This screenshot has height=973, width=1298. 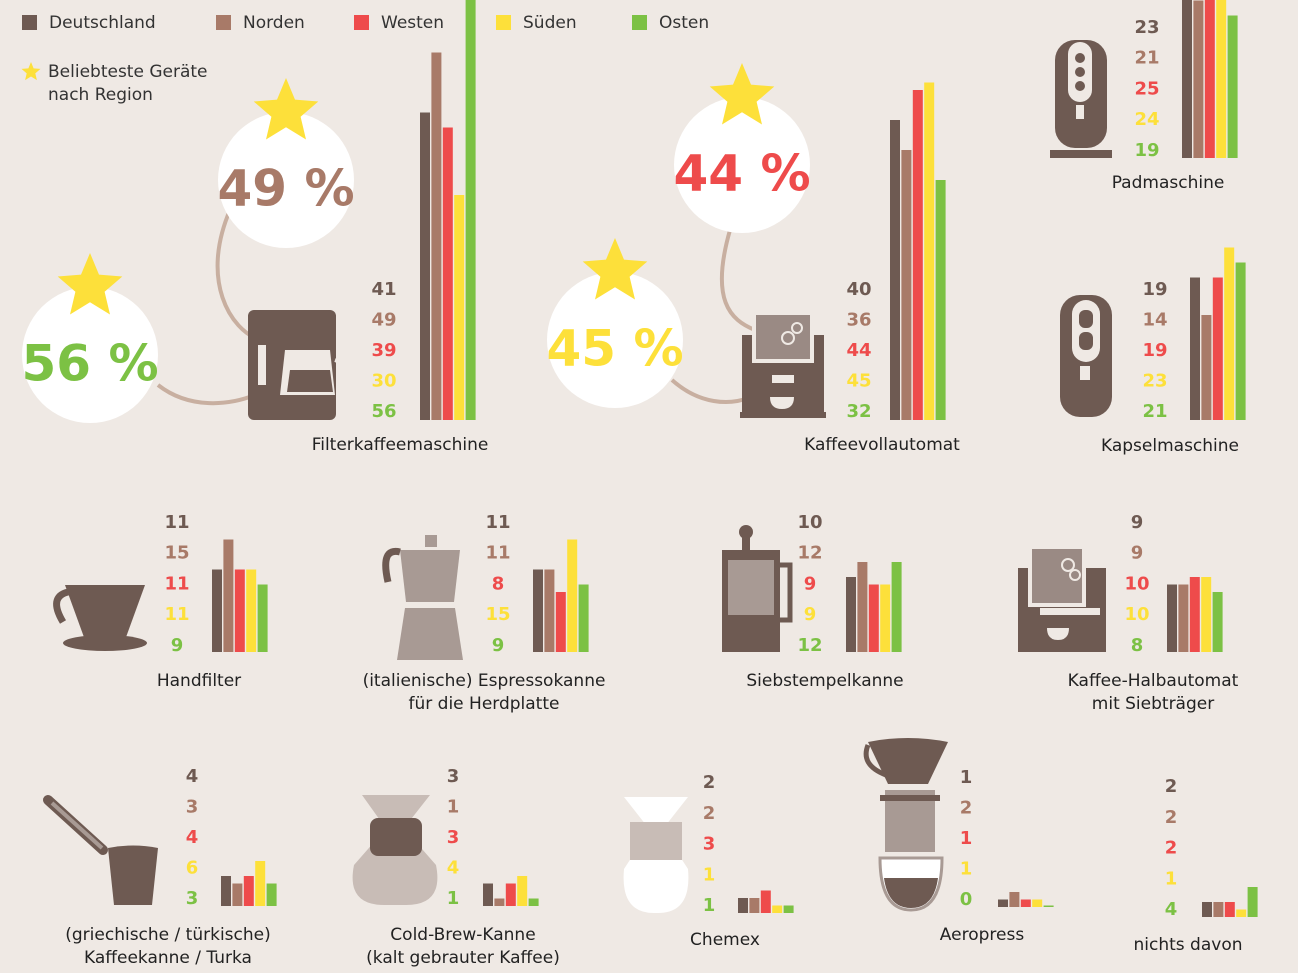 I want to click on value-label: 25, so click(x=1146, y=88).